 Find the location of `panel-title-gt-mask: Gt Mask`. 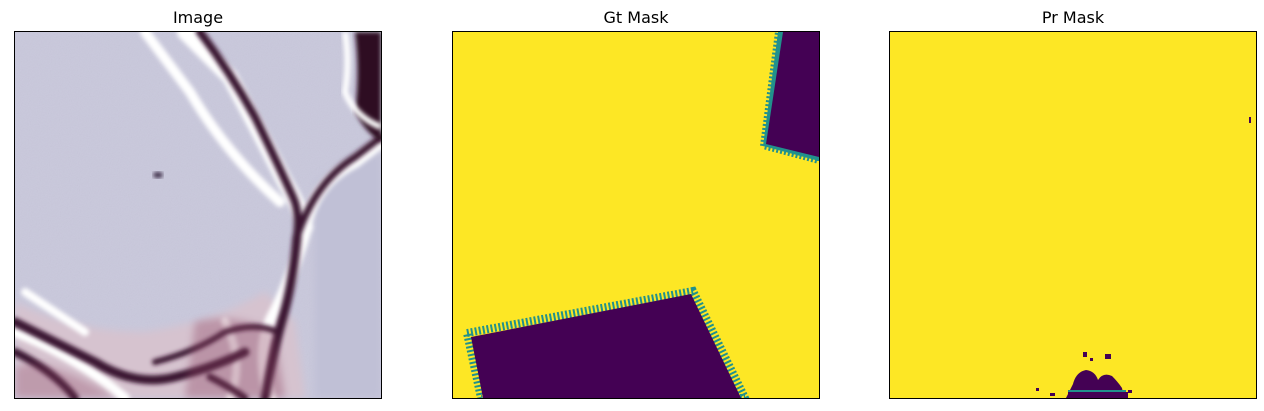

panel-title-gt-mask: Gt Mask is located at coordinates (636, 17).